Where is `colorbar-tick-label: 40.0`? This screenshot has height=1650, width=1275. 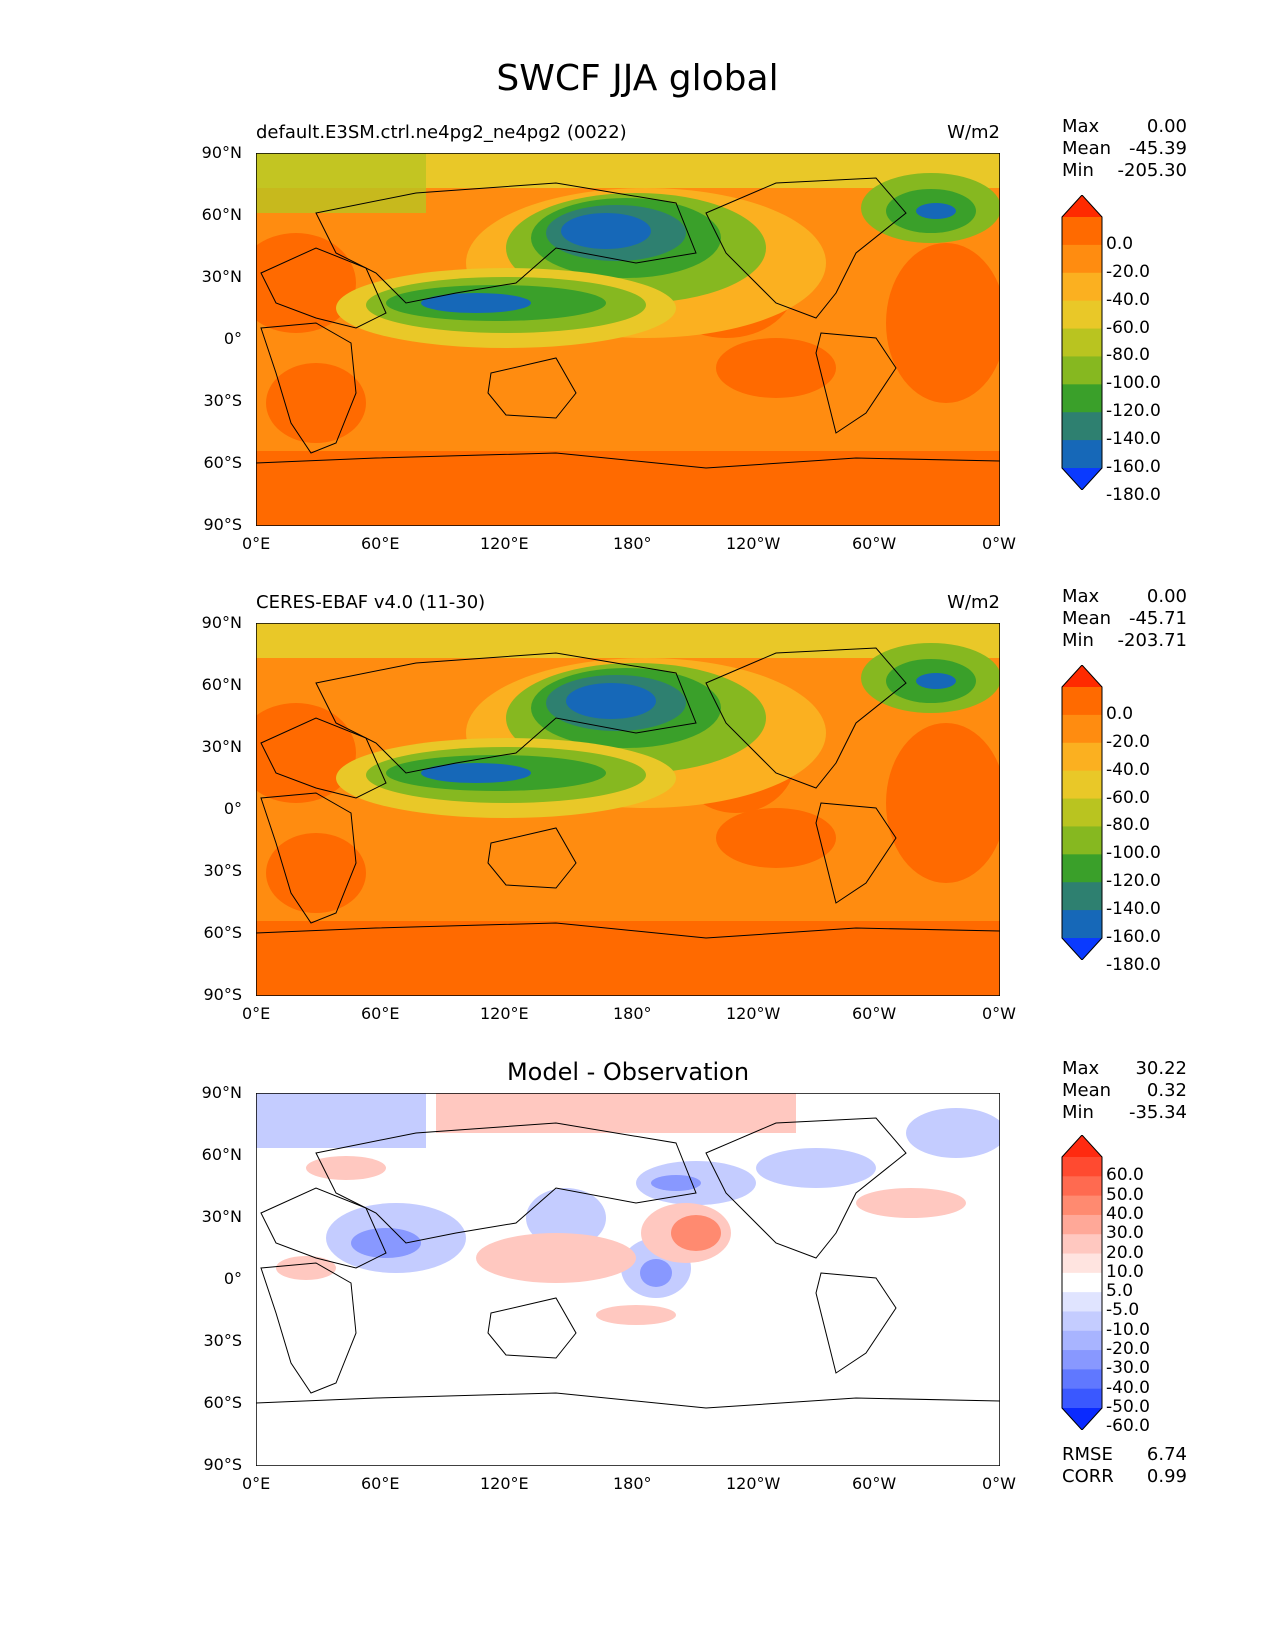 colorbar-tick-label: 40.0 is located at coordinates (1125, 1213).